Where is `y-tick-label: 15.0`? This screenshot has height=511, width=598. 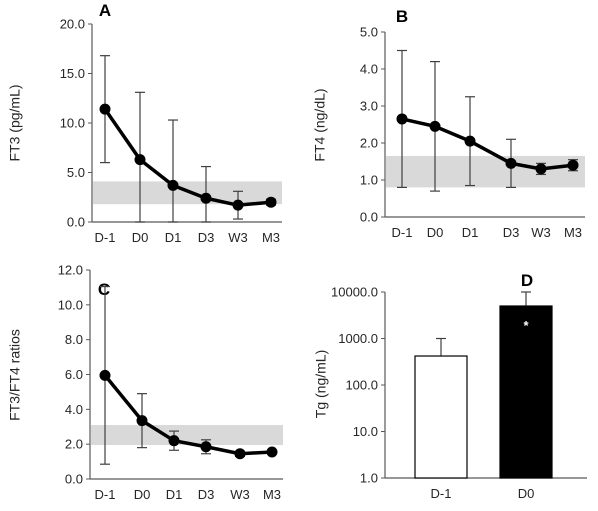 y-tick-label: 15.0 is located at coordinates (72, 73).